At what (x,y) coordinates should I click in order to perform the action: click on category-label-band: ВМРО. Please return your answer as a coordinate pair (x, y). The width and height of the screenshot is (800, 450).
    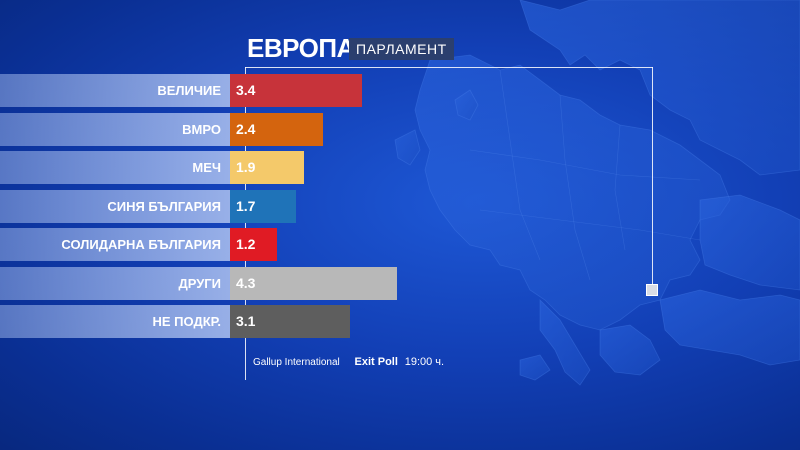
    Looking at the image, I should click on (115, 129).